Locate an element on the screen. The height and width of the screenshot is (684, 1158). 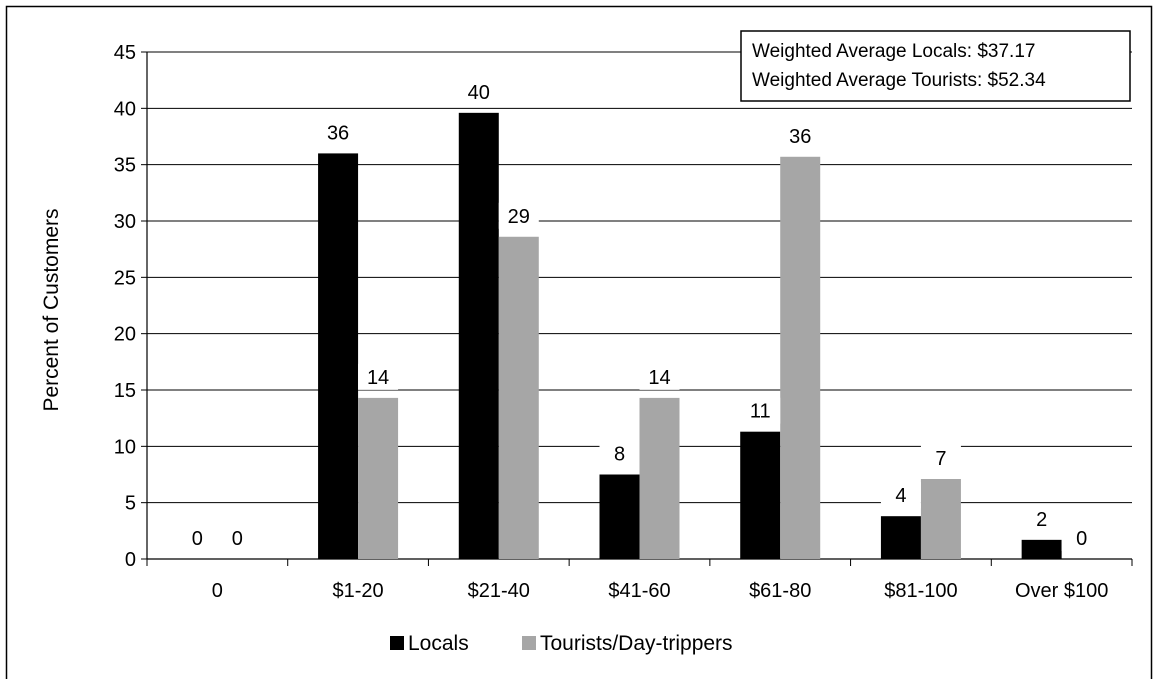
y-tick-label: 5 is located at coordinates (130, 504).